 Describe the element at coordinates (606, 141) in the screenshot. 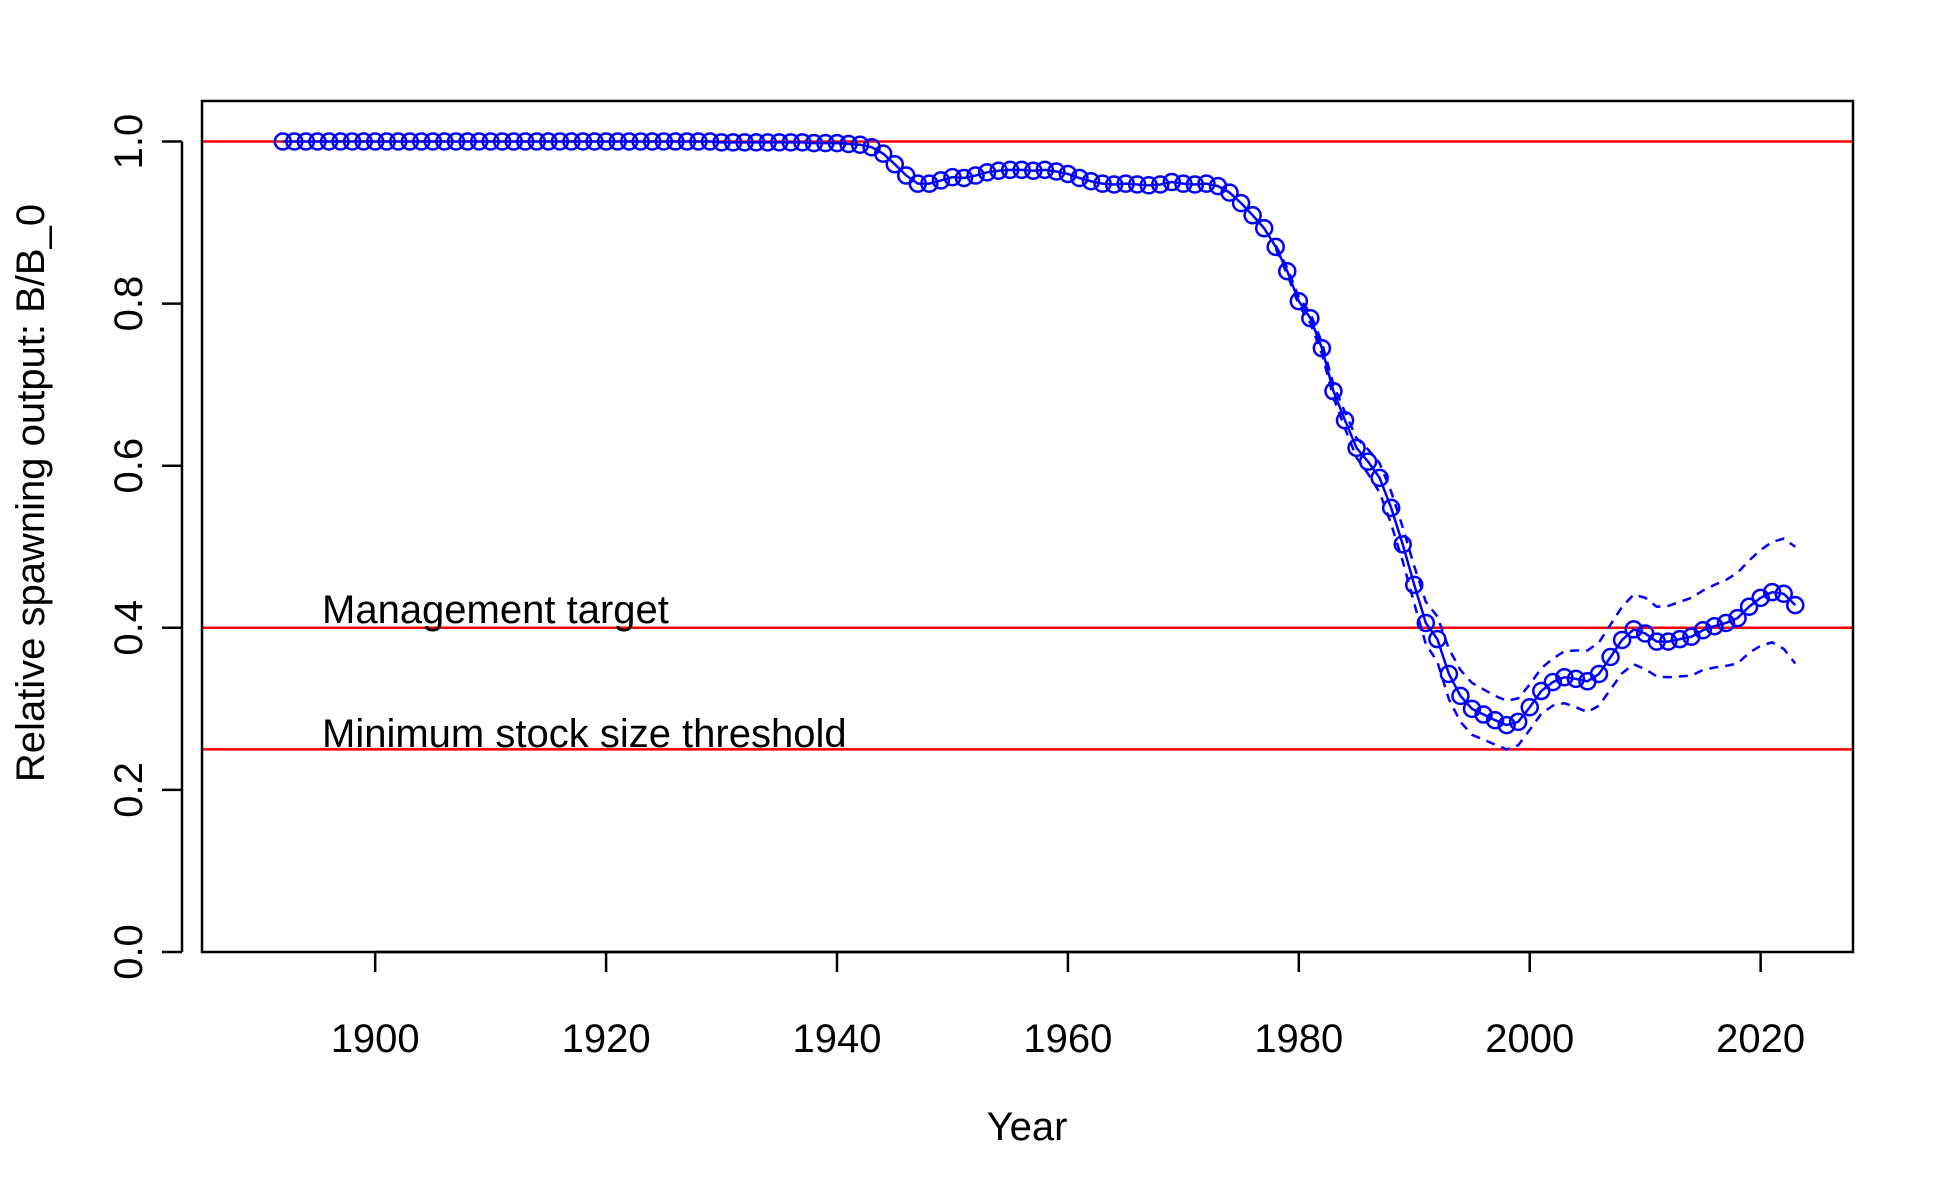

I see `data-point-1920` at that location.